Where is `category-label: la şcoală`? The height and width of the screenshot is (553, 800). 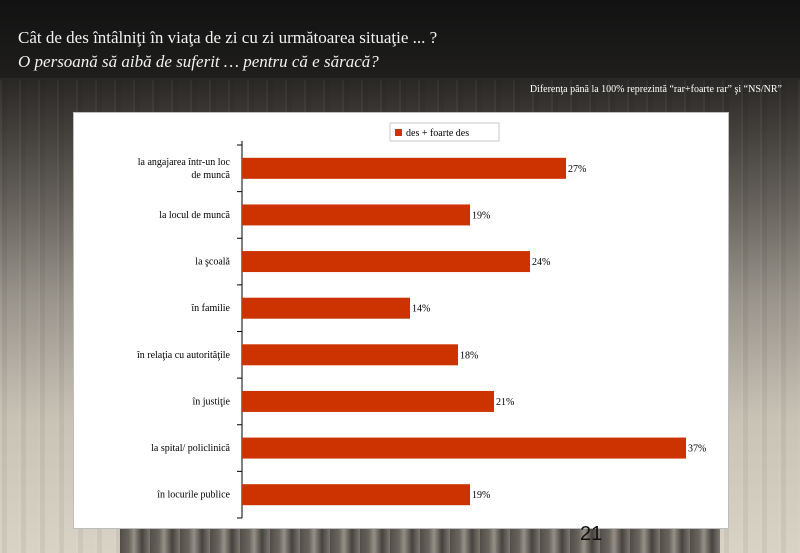 category-label: la şcoală is located at coordinates (212, 262).